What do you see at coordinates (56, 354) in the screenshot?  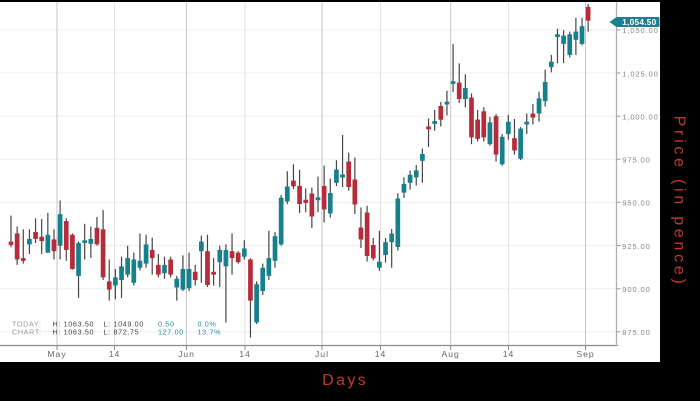 I see `svg-text: May` at bounding box center [56, 354].